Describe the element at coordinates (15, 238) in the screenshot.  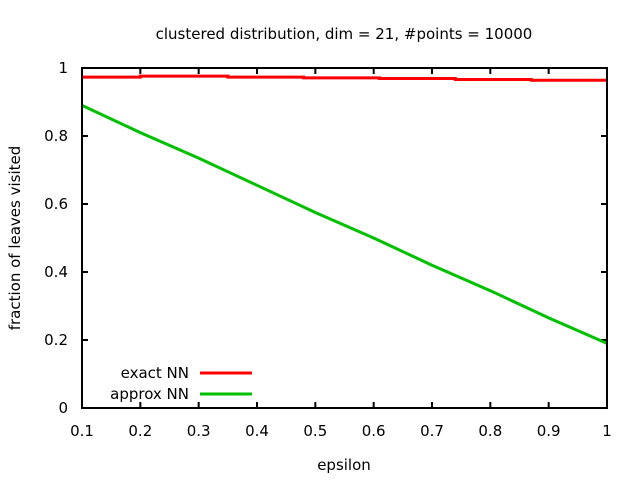
I see `y-axis-label: fraction of leaves visited` at that location.